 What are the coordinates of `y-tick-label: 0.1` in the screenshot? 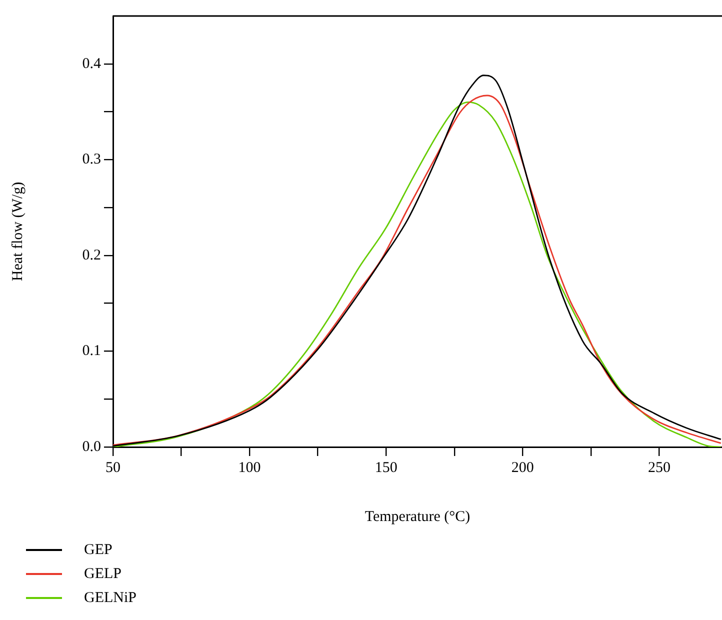 It's located at (91, 351).